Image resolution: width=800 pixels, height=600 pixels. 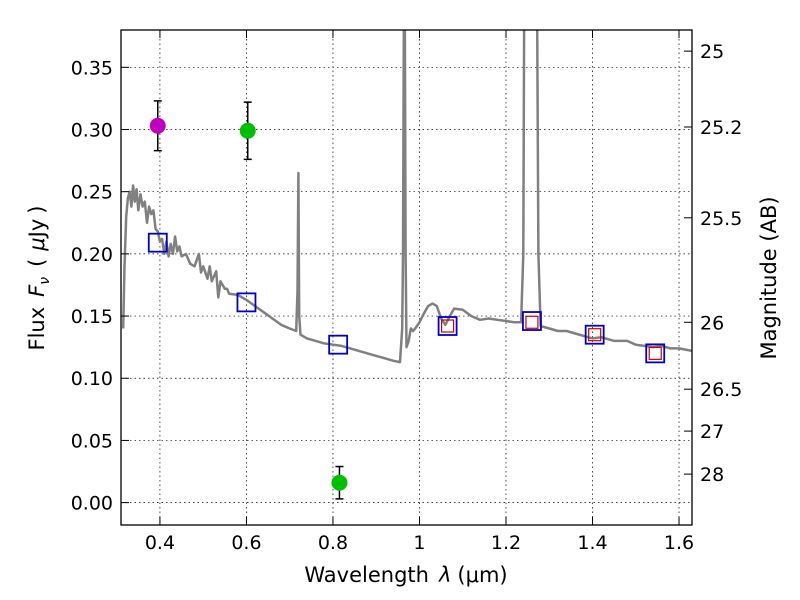 I want to click on right-tick-label: 25.2, so click(x=721, y=128).